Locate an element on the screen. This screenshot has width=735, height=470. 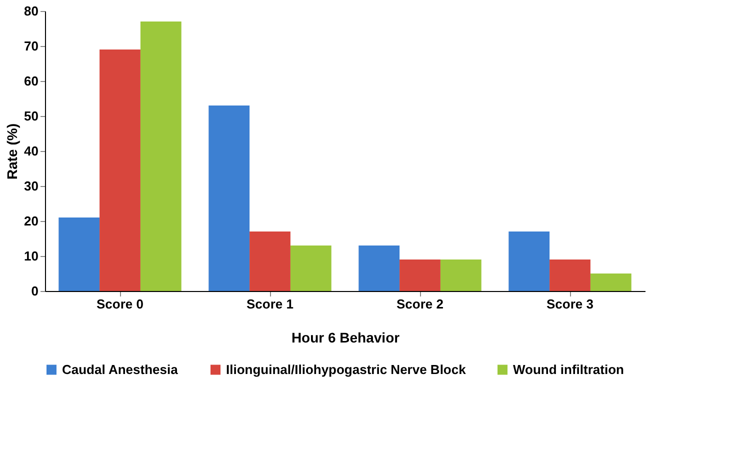
legend-label: Caudal Anesthesia is located at coordinates (120, 369).